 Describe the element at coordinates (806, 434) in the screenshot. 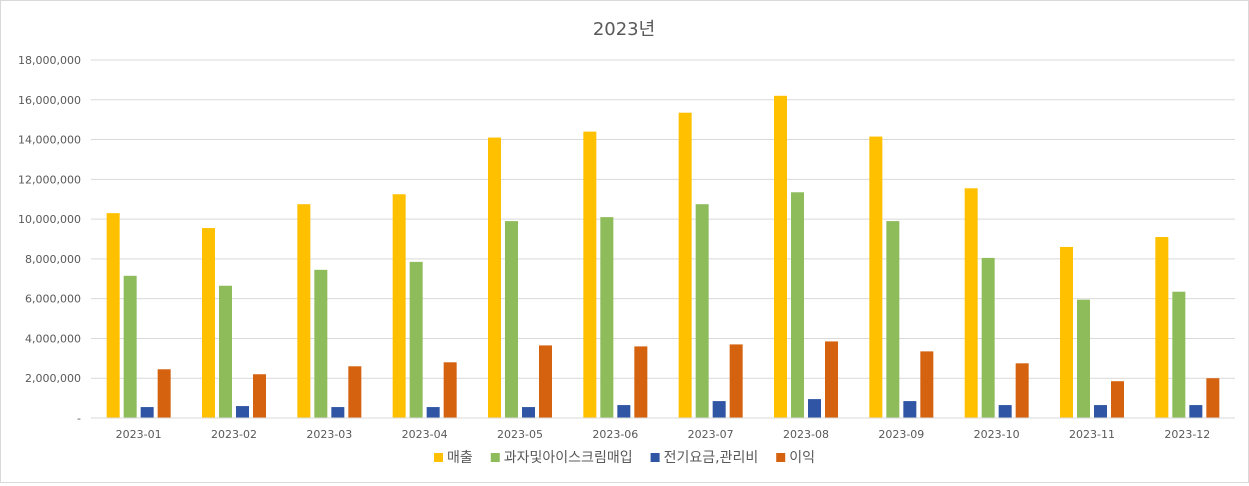

I see `x-tick-label: 2023-08` at that location.